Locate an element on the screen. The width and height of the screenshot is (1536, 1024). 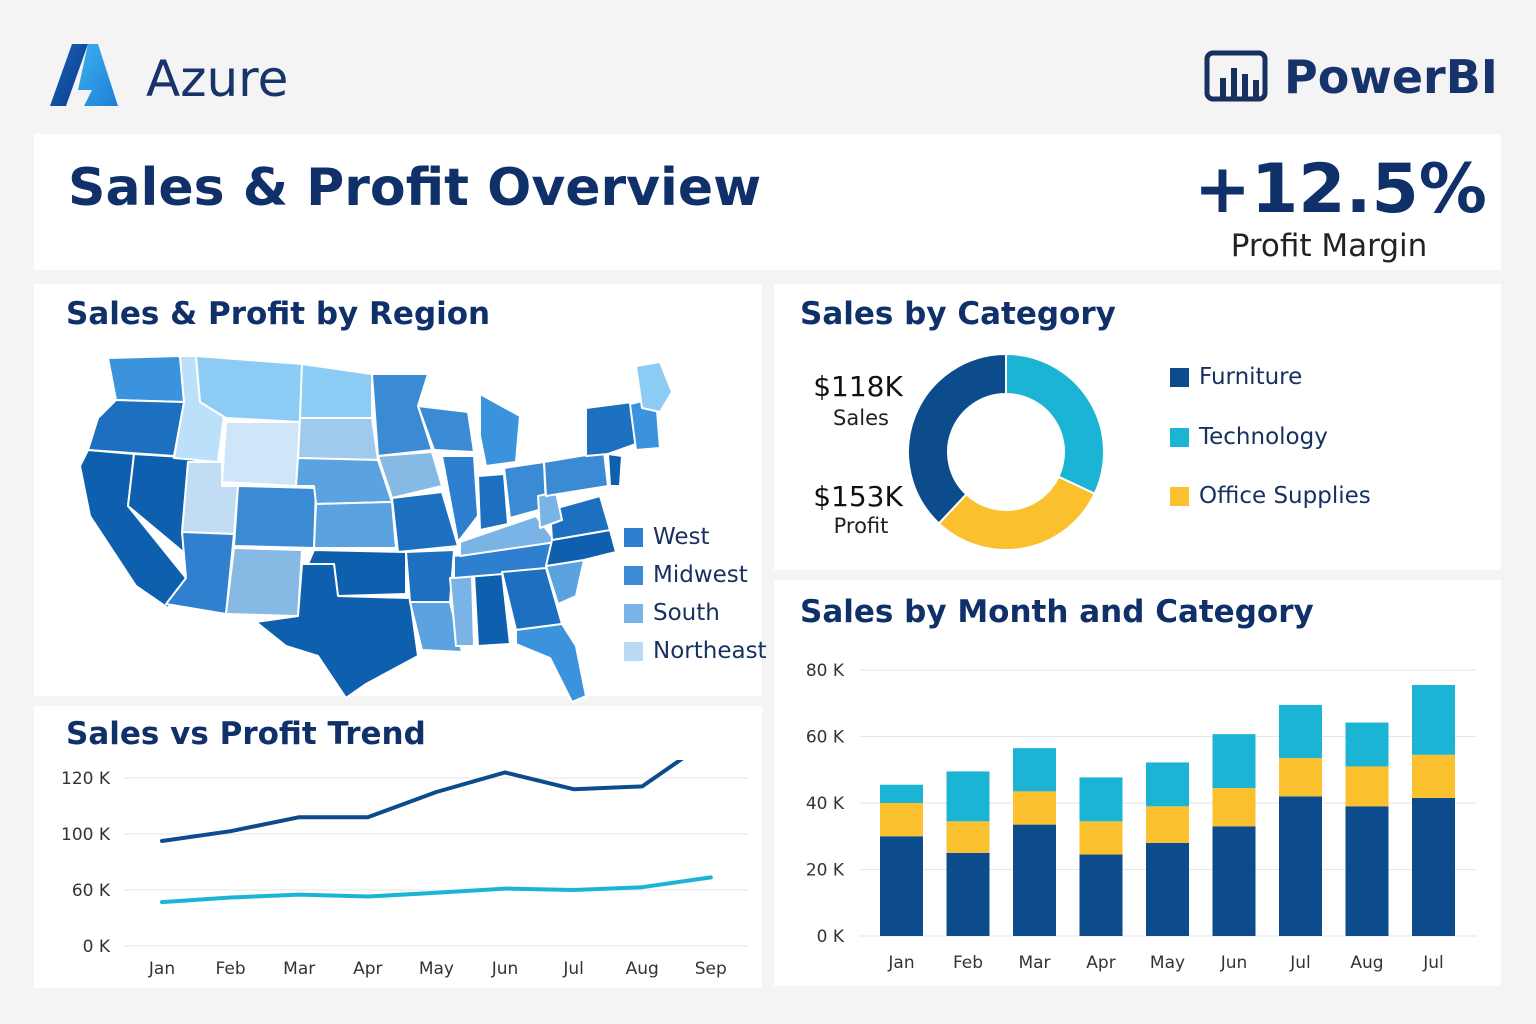
legend-label: Technology is located at coordinates (1263, 437).